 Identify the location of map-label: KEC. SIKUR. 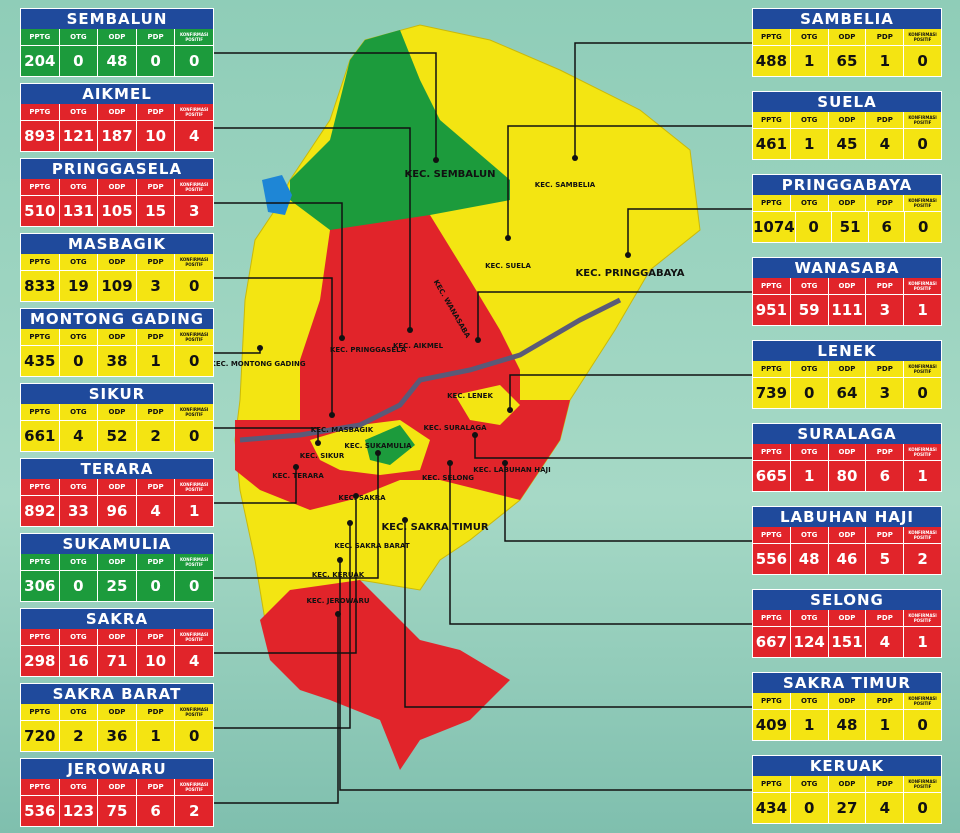
(322, 456).